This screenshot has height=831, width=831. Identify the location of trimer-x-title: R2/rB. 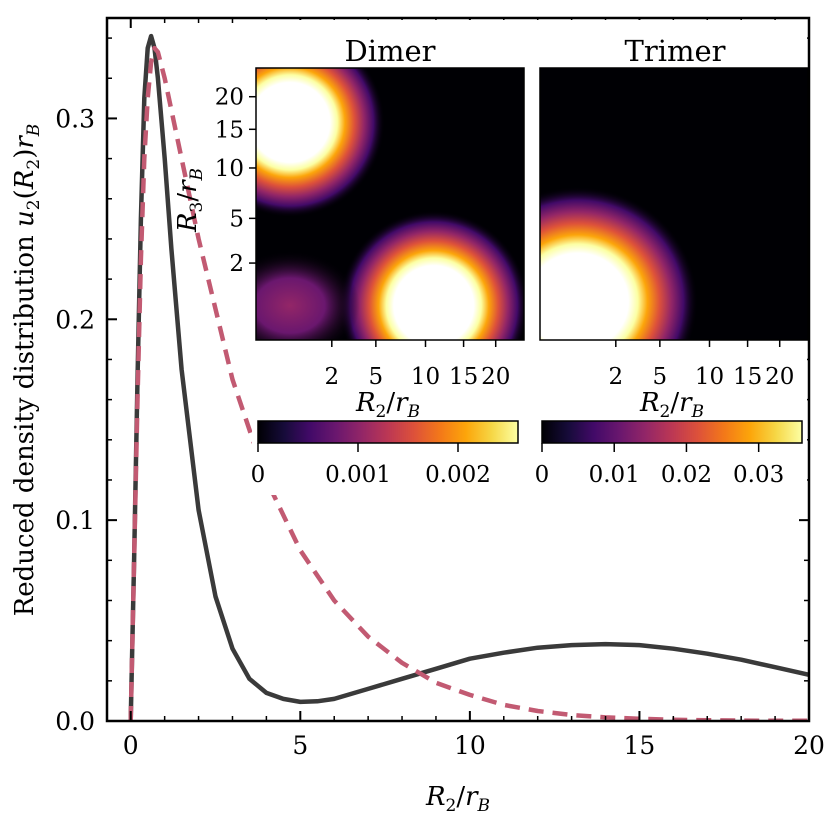
(671, 405).